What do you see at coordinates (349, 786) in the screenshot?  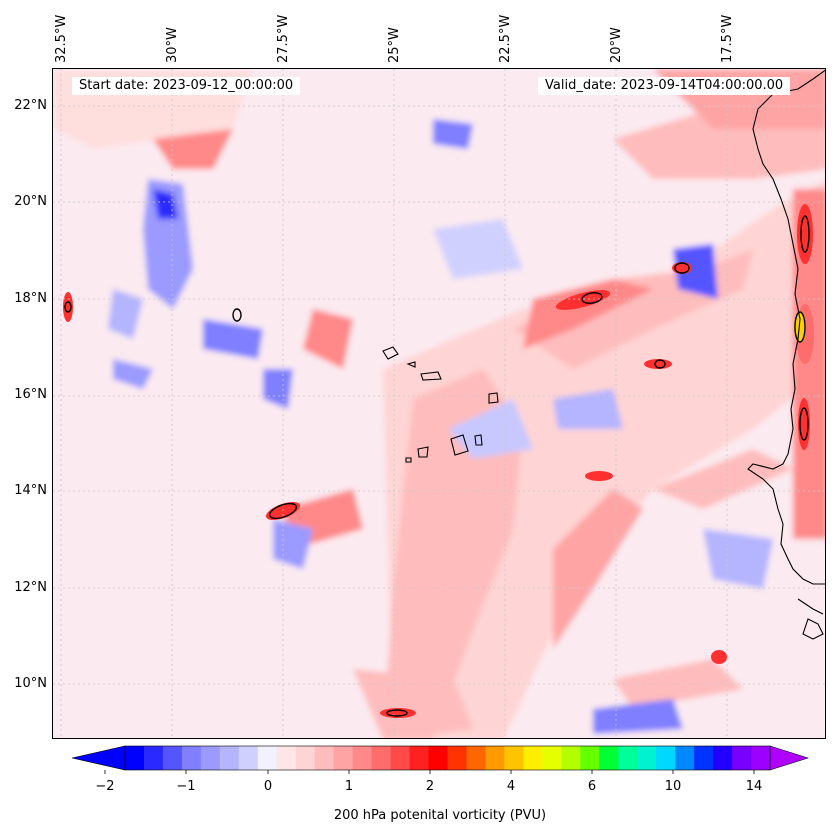 I see `colorbar-tick-label: 1` at bounding box center [349, 786].